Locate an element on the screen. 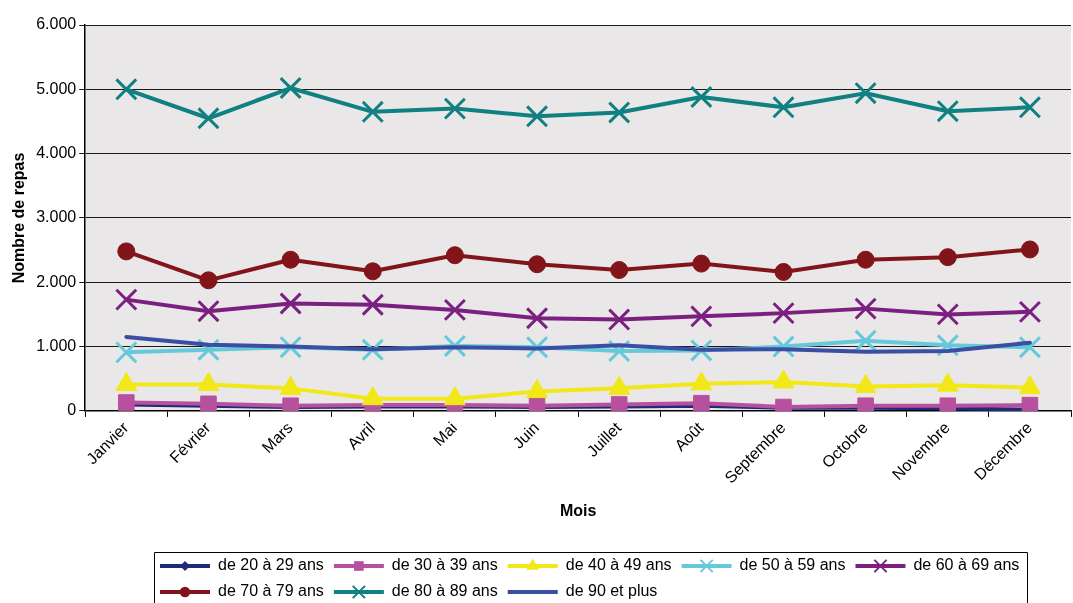 The height and width of the screenshot is (603, 1073). y-tick-label: 5.000 is located at coordinates (56, 88).